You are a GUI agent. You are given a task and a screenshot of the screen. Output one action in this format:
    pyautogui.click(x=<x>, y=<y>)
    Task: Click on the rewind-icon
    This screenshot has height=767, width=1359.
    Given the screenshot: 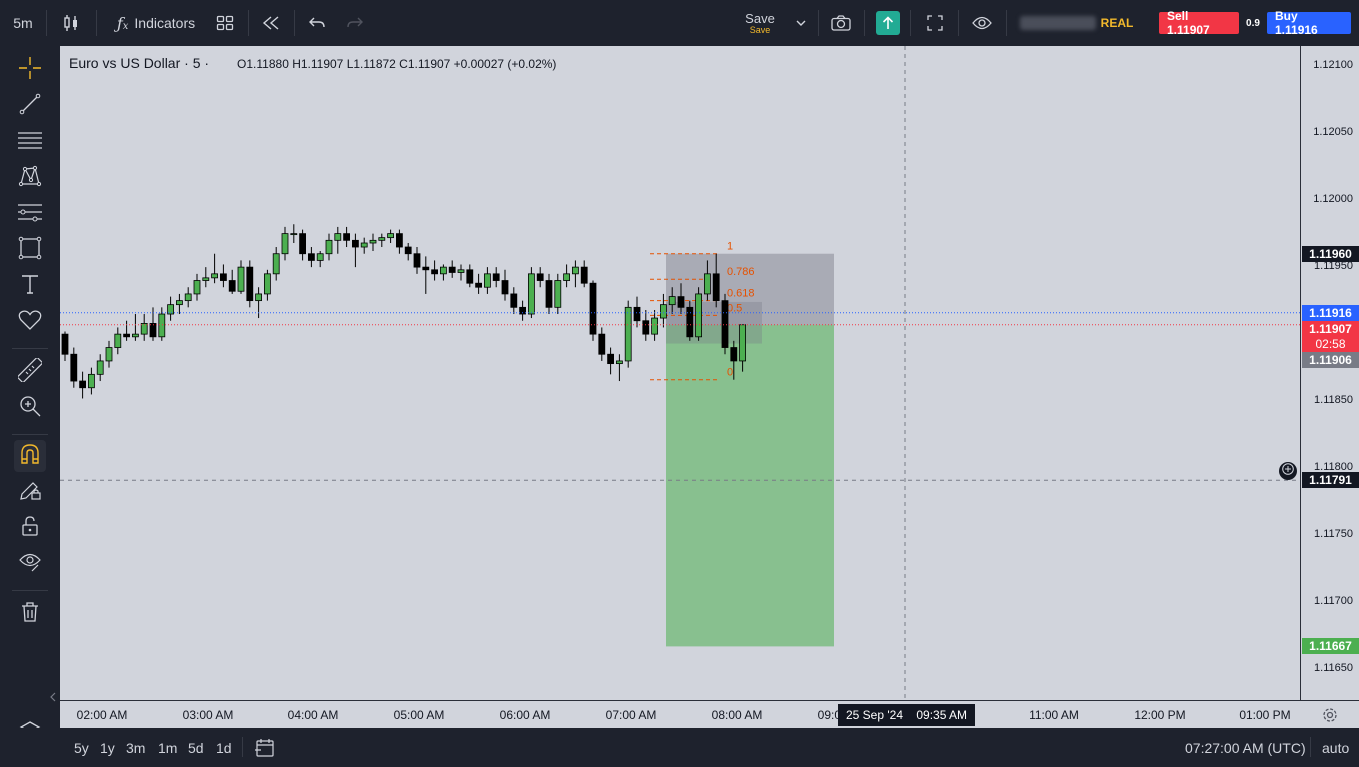 What is the action you would take?
    pyautogui.click(x=271, y=23)
    